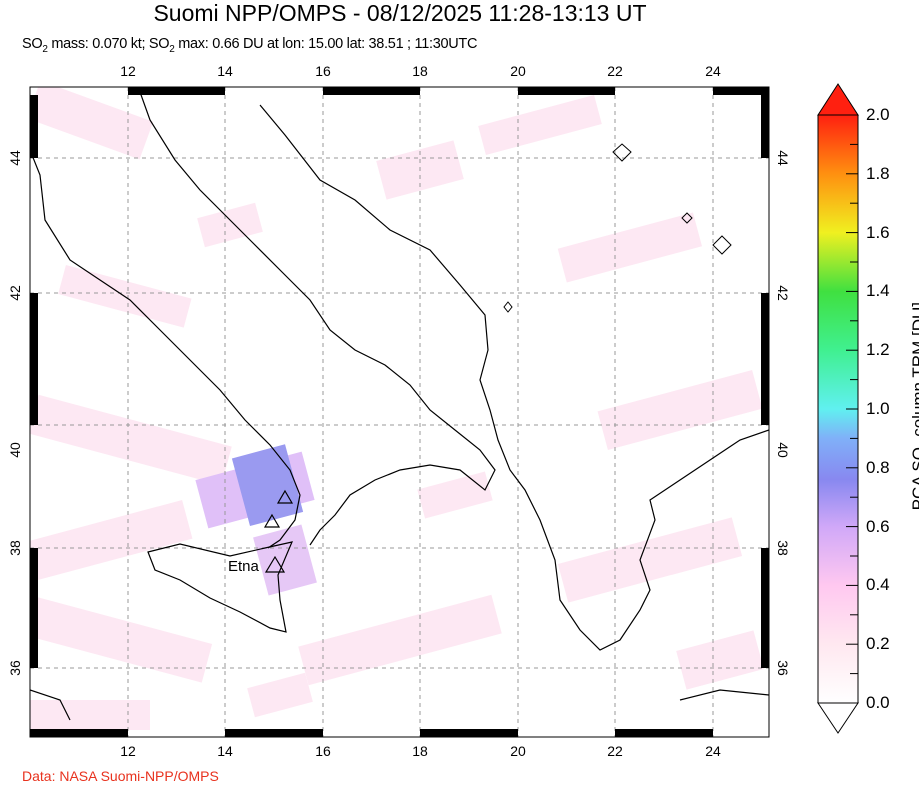 Image resolution: width=919 pixels, height=800 pixels. Describe the element at coordinates (617, 228) in the screenshot. I see `diamond-markers` at that location.